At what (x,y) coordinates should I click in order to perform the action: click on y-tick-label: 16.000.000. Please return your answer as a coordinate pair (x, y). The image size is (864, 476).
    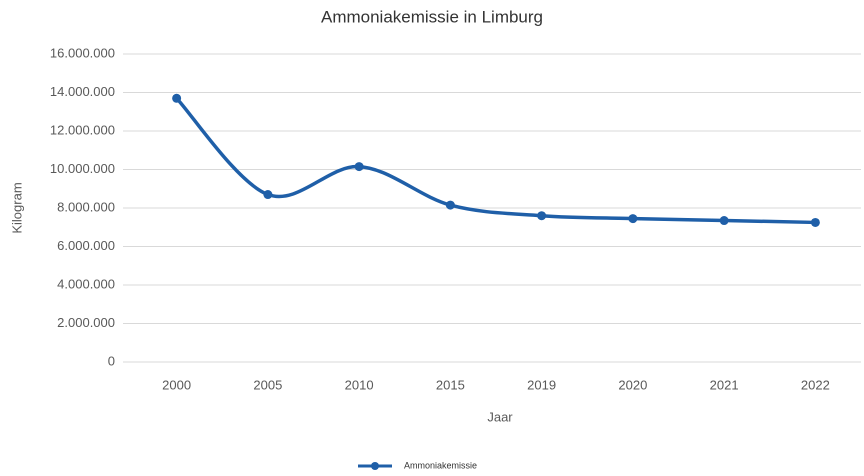
    Looking at the image, I should click on (82, 52).